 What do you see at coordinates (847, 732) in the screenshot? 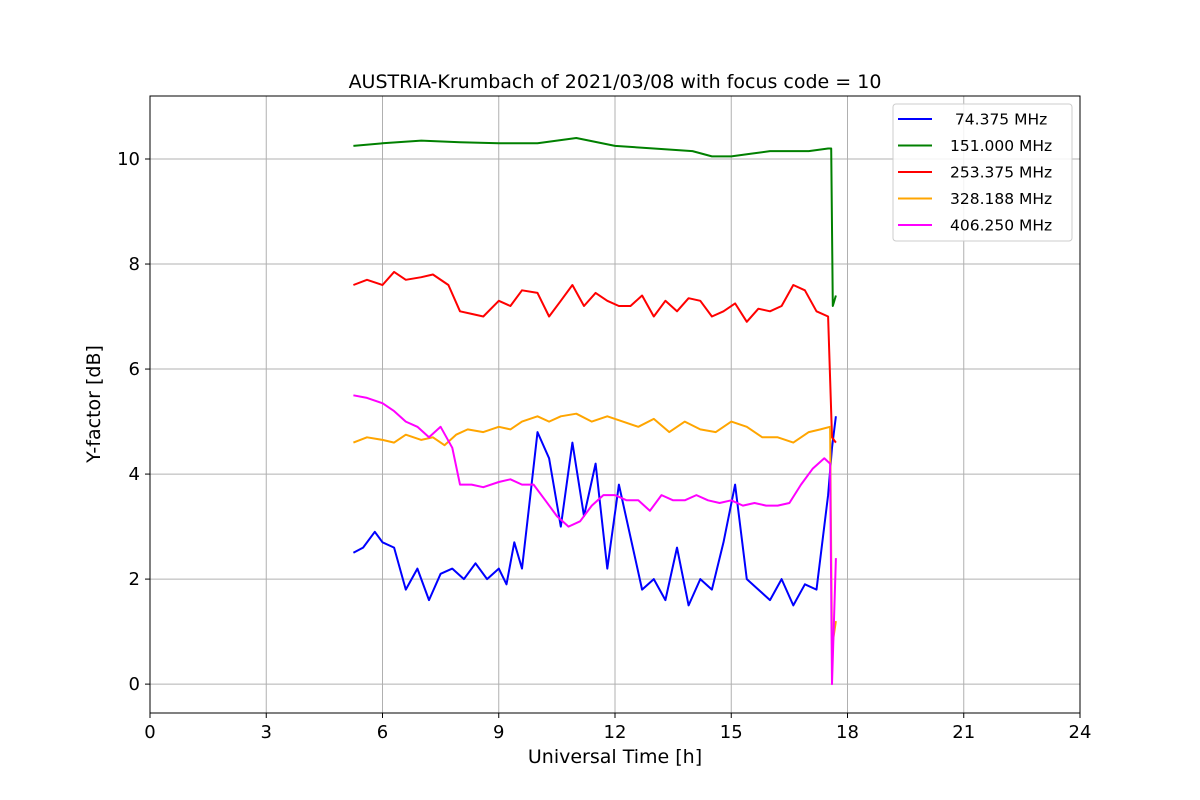
I see `x-tick-label: 18` at bounding box center [847, 732].